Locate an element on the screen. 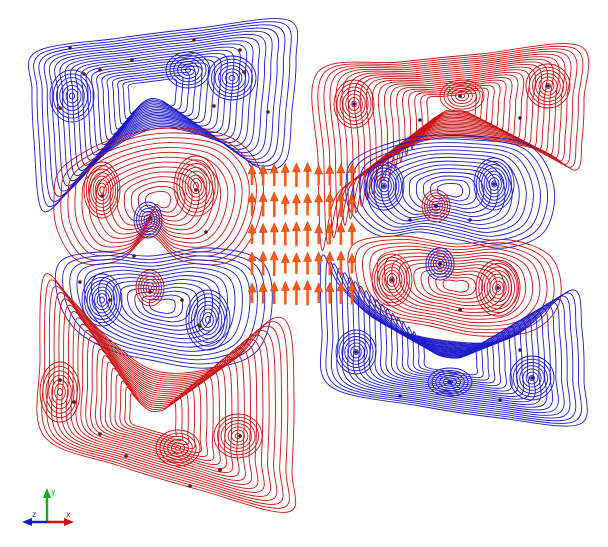 The image size is (608, 547). left-upper-right-eddy is located at coordinates (196, 186).